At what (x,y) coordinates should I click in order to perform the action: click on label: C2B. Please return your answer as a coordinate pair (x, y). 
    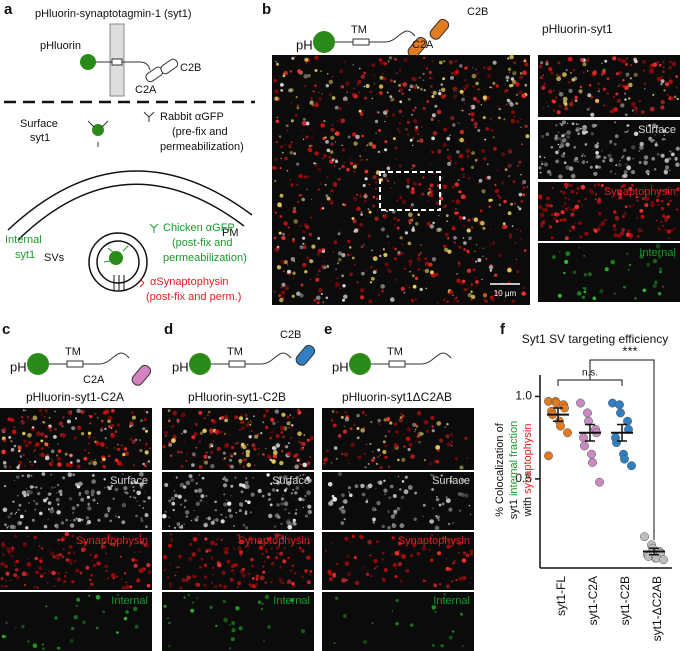
    Looking at the image, I should click on (477, 12).